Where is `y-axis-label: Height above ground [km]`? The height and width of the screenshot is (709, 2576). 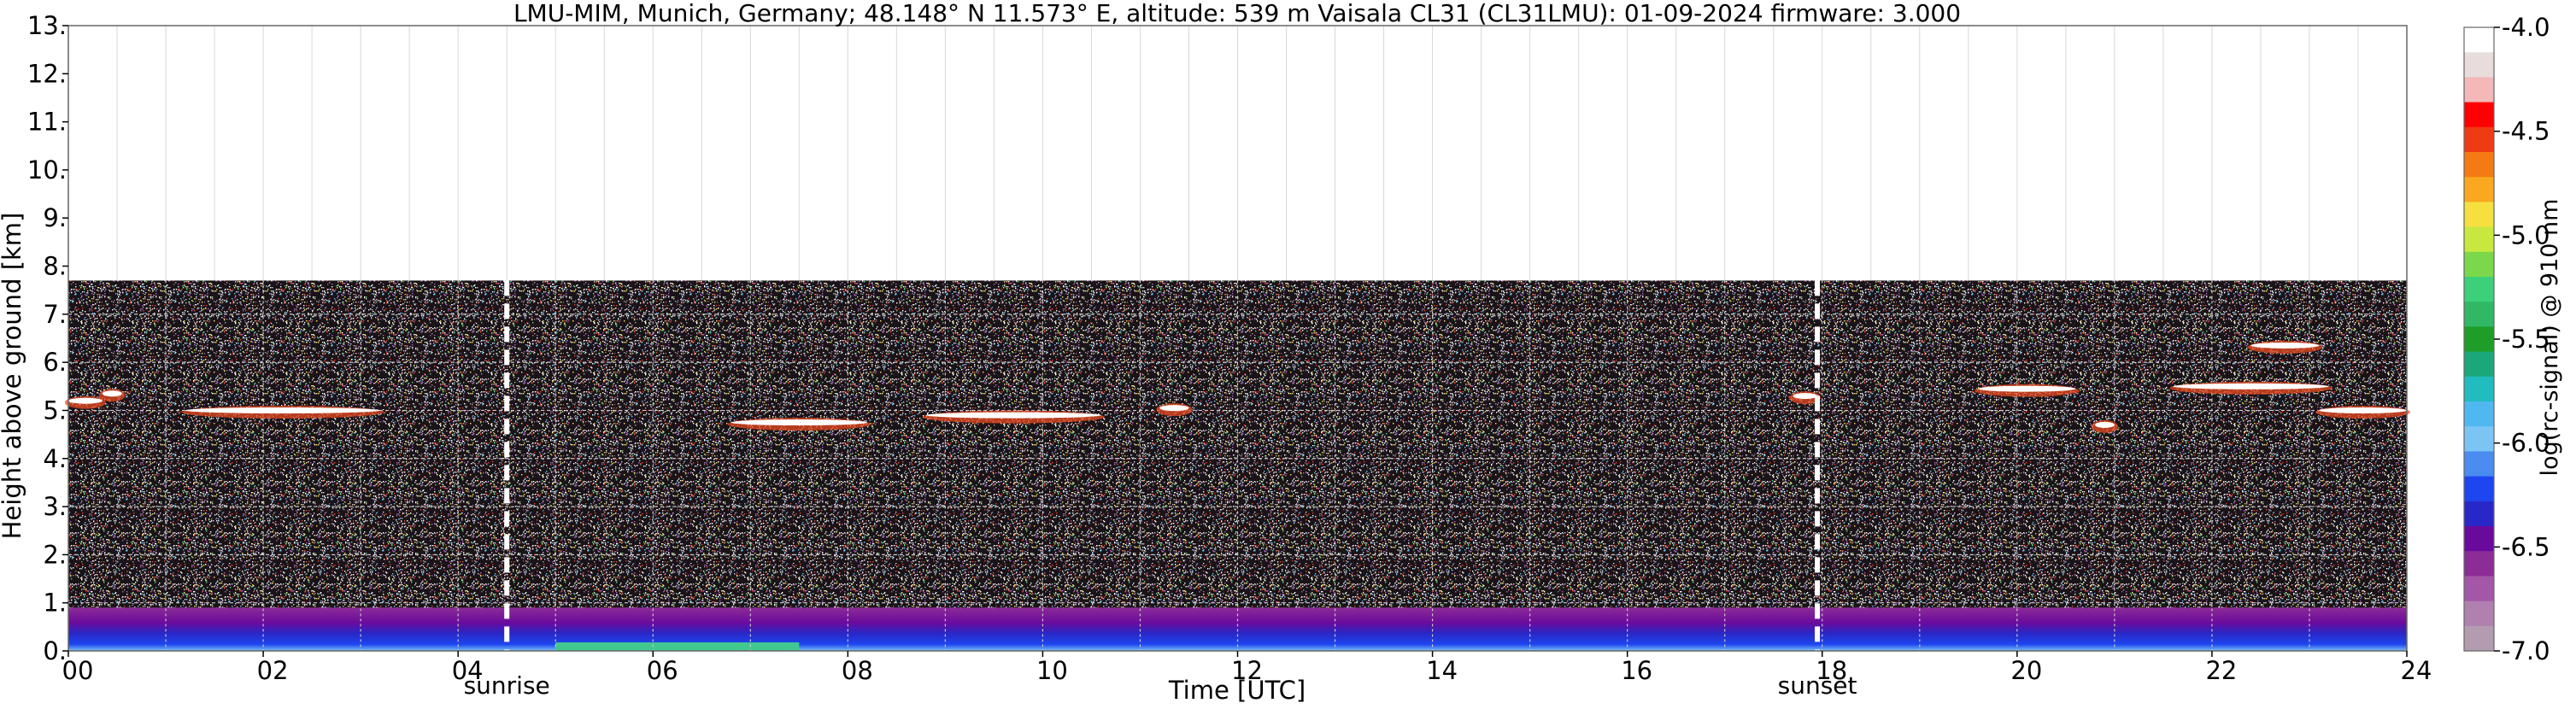
y-axis-label: Height above ground [km] is located at coordinates (13, 377).